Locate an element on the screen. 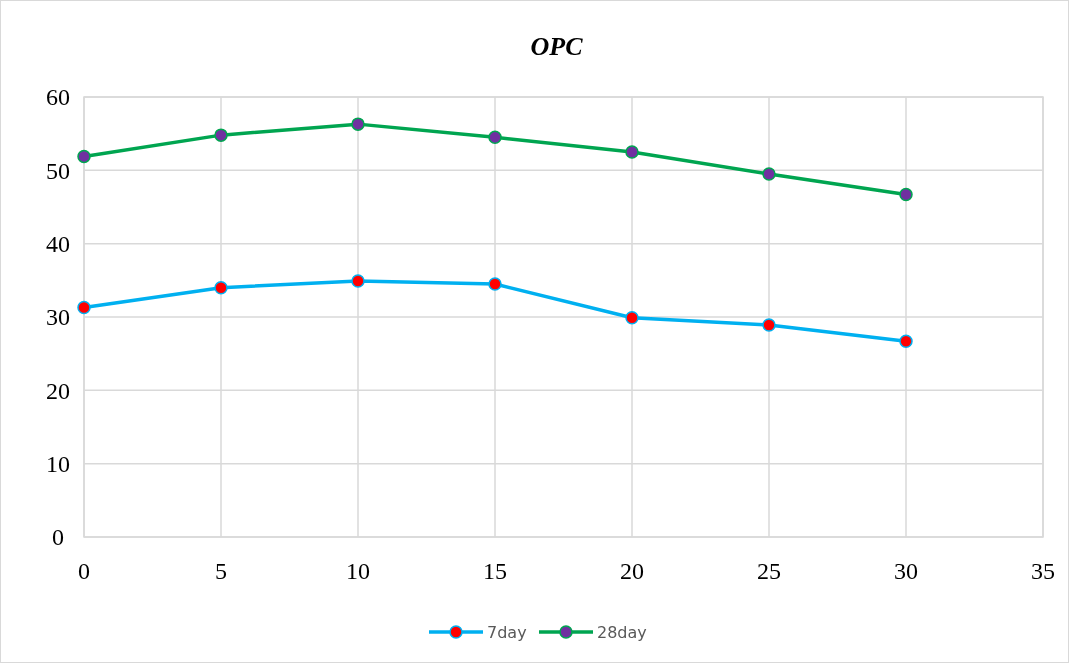 This screenshot has height=666, width=1078. legend-label: 28day is located at coordinates (622, 632).